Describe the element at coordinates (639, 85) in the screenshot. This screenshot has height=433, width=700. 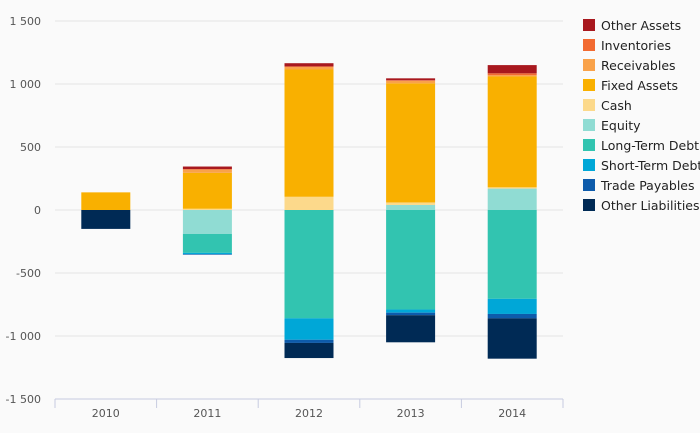
I see `legend-label: Fixed Assets` at that location.